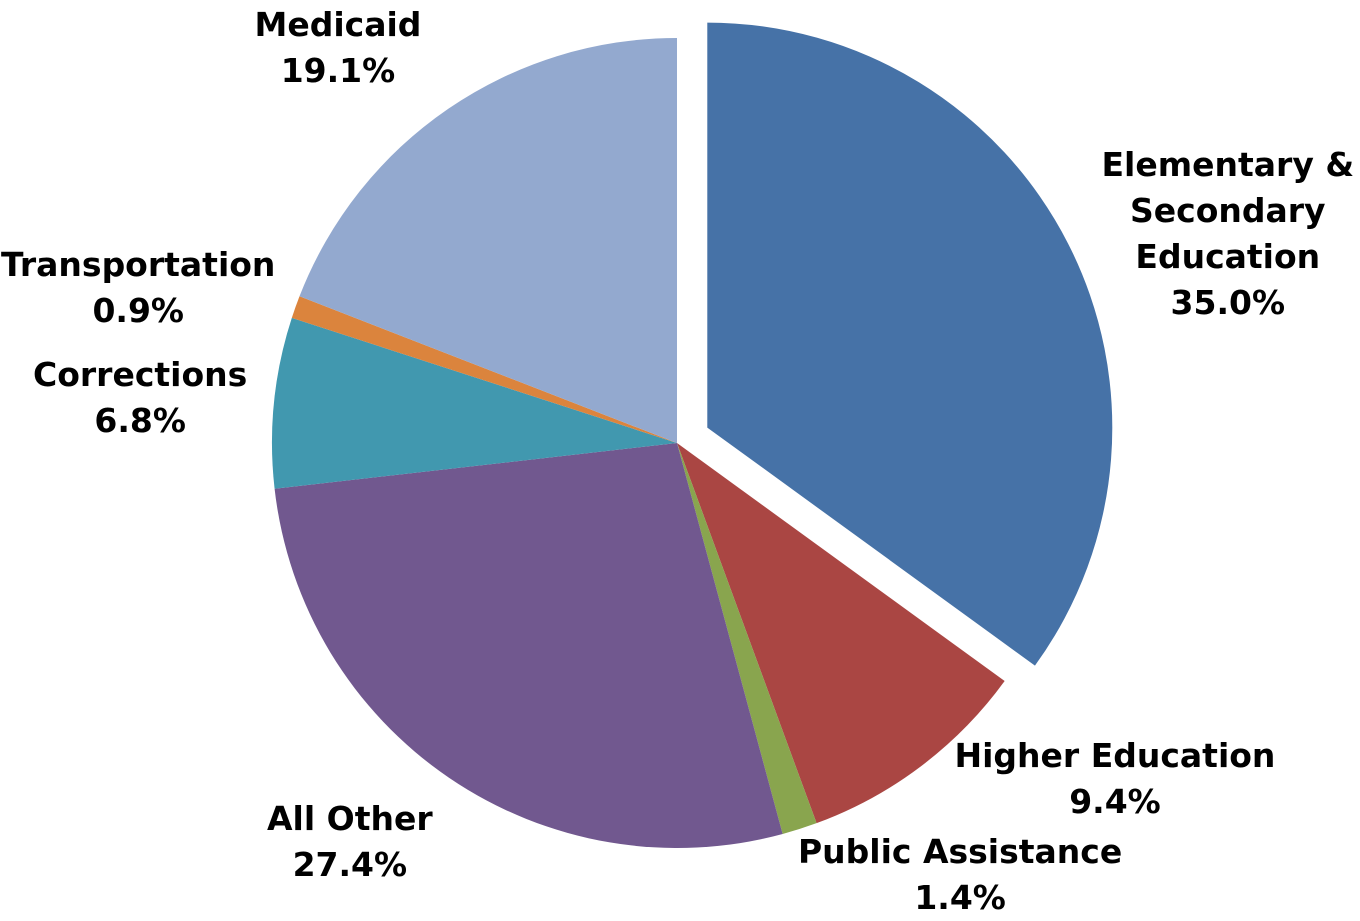 The height and width of the screenshot is (921, 1360). What do you see at coordinates (1115, 756) in the screenshot?
I see `slice-label-name: Higher Education` at bounding box center [1115, 756].